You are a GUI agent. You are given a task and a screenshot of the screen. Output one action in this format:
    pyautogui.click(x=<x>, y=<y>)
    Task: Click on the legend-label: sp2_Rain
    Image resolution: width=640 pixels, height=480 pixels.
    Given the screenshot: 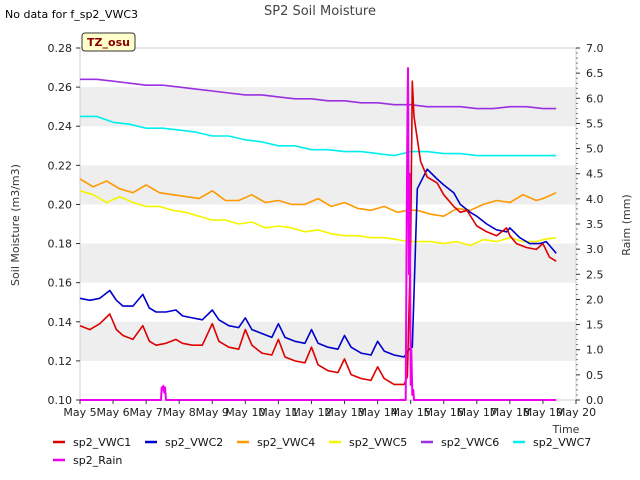 What is the action you would take?
    pyautogui.click(x=97, y=460)
    